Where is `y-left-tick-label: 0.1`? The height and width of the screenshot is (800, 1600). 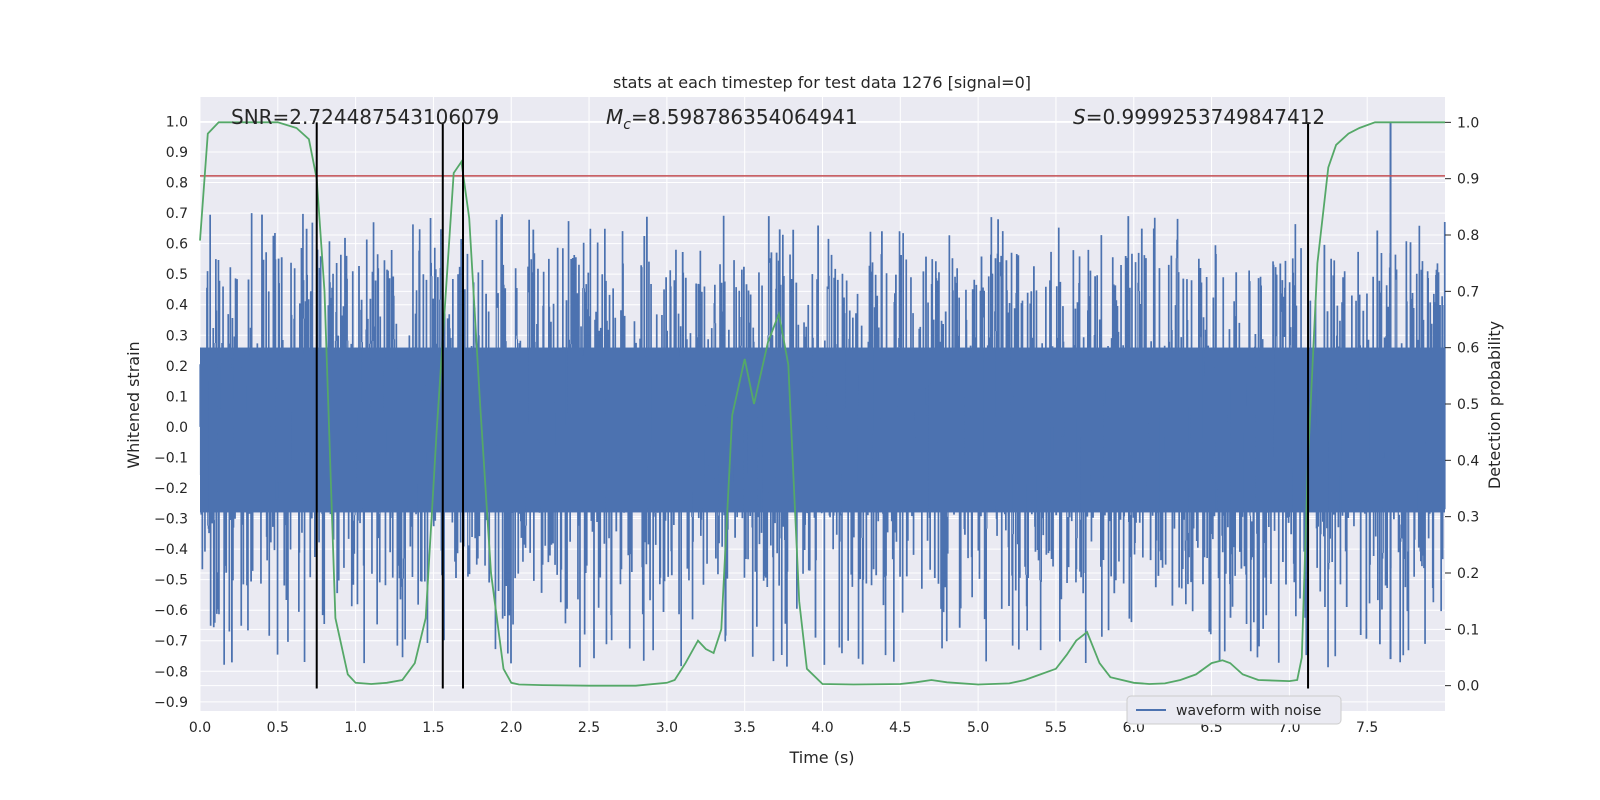
y-left-tick-label: 0.1 is located at coordinates (177, 397).